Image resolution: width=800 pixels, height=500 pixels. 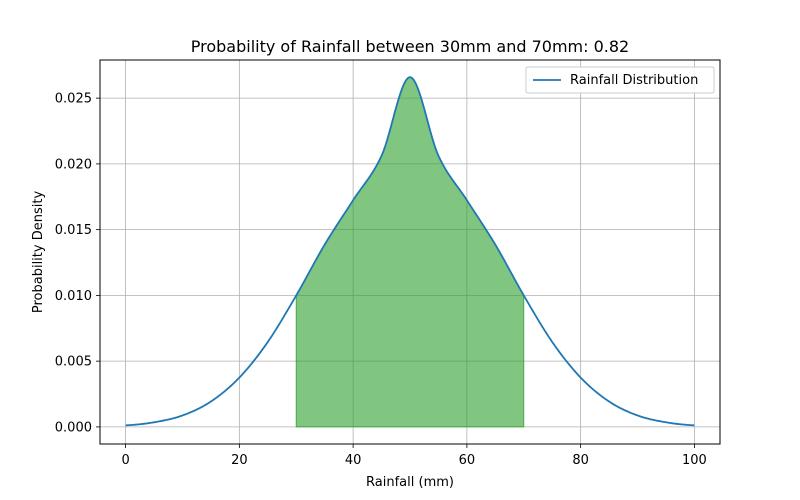 I want to click on y-tick-label: 0.000, so click(x=73, y=427).